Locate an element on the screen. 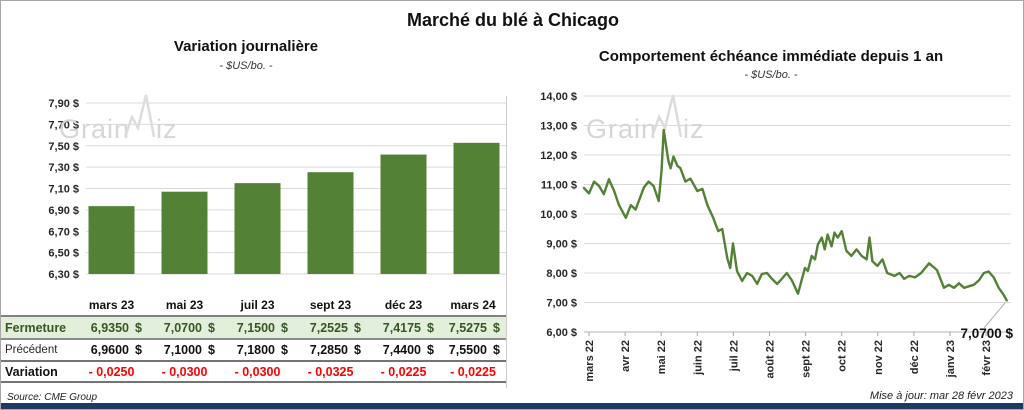 Image resolution: width=1024 pixels, height=410 pixels. bar-mai 23 is located at coordinates (184, 232).